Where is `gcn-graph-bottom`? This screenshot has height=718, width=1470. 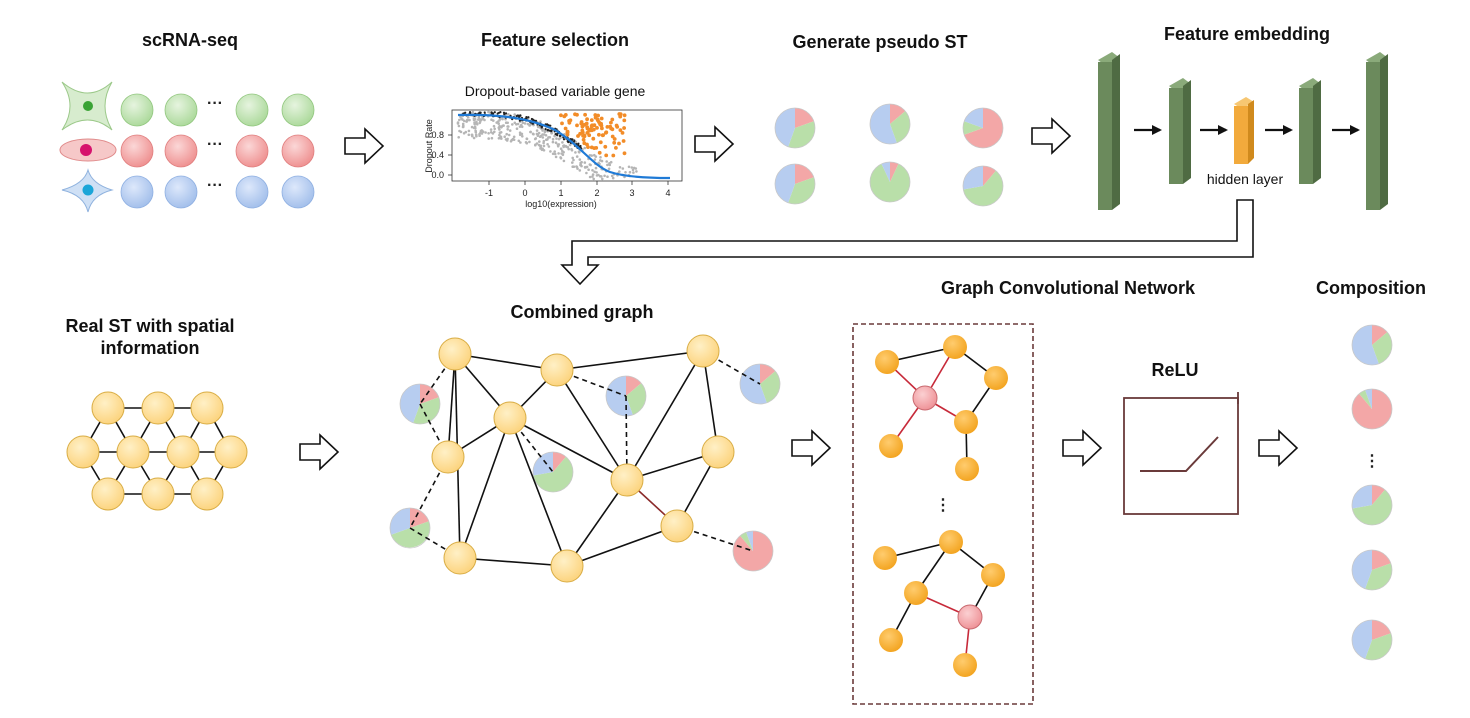 gcn-graph-bottom is located at coordinates (939, 603).